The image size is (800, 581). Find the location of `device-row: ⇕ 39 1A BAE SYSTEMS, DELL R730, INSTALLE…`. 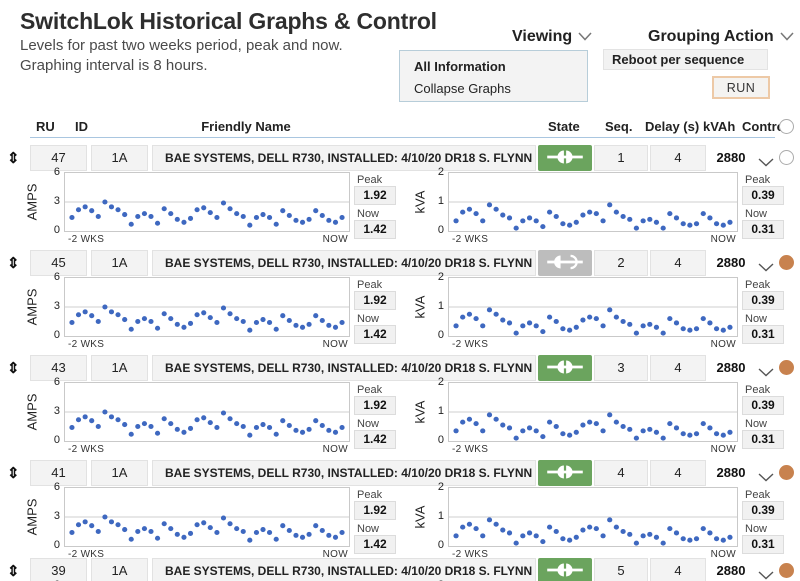

device-row: ⇕ 39 1A BAE SYSTEMS, DELL R730, INSTALLE… is located at coordinates (400, 569).